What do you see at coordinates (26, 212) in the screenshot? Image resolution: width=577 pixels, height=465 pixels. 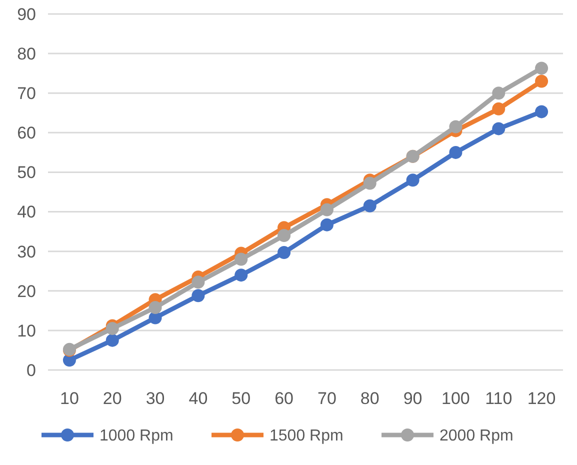 I see `y-tick-label: 40` at bounding box center [26, 212].